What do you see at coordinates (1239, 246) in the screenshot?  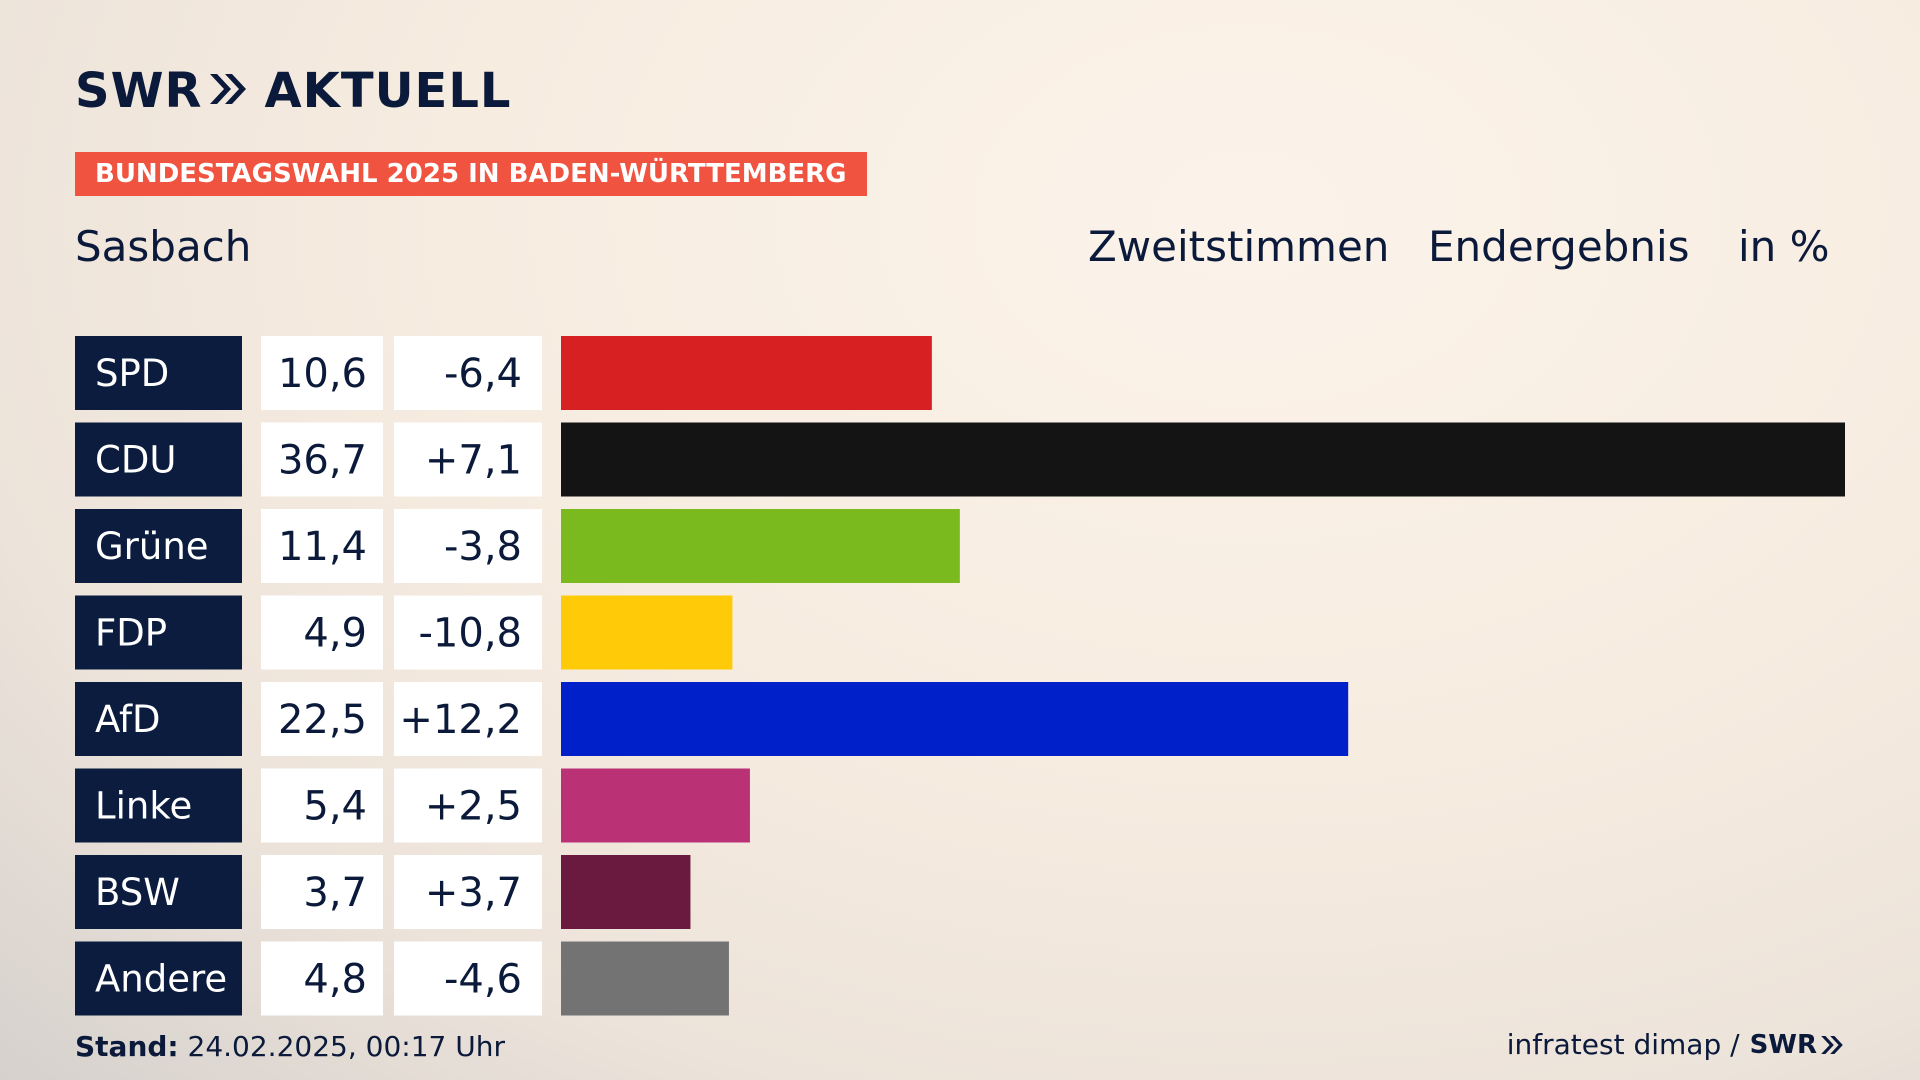 I see `header-zweitstimmen: Zweitstimmen` at bounding box center [1239, 246].